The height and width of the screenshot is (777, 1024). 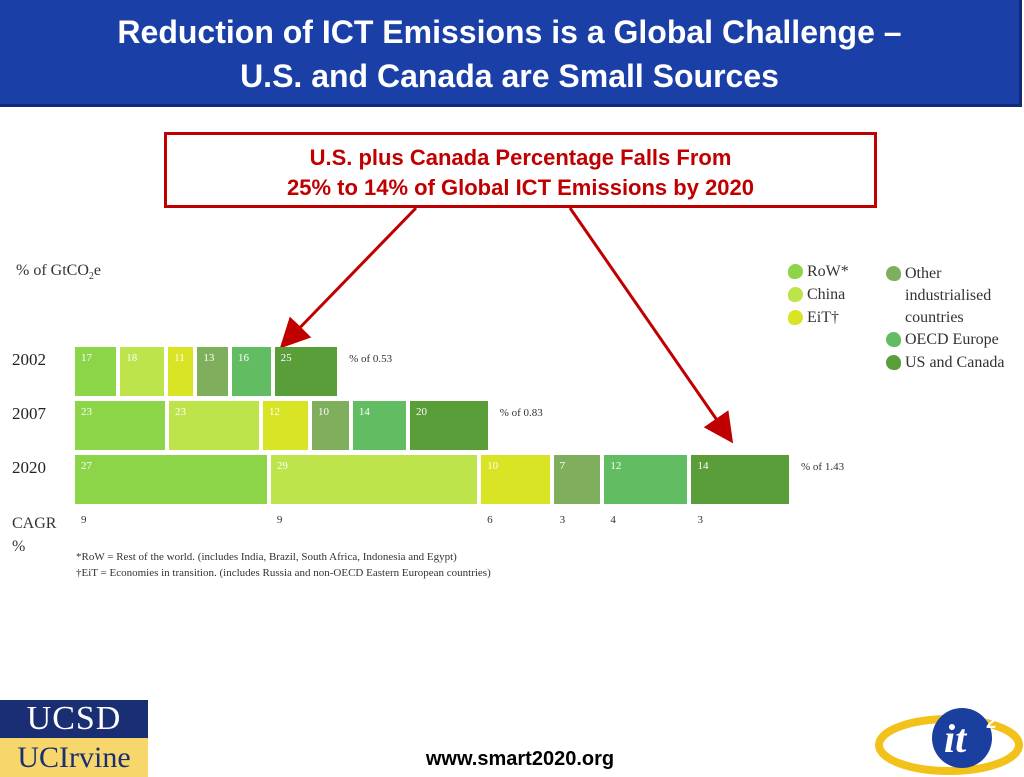 What do you see at coordinates (520, 157) in the screenshot?
I see `callout-line-1: U.S. plus Canada Percentage Falls From` at bounding box center [520, 157].